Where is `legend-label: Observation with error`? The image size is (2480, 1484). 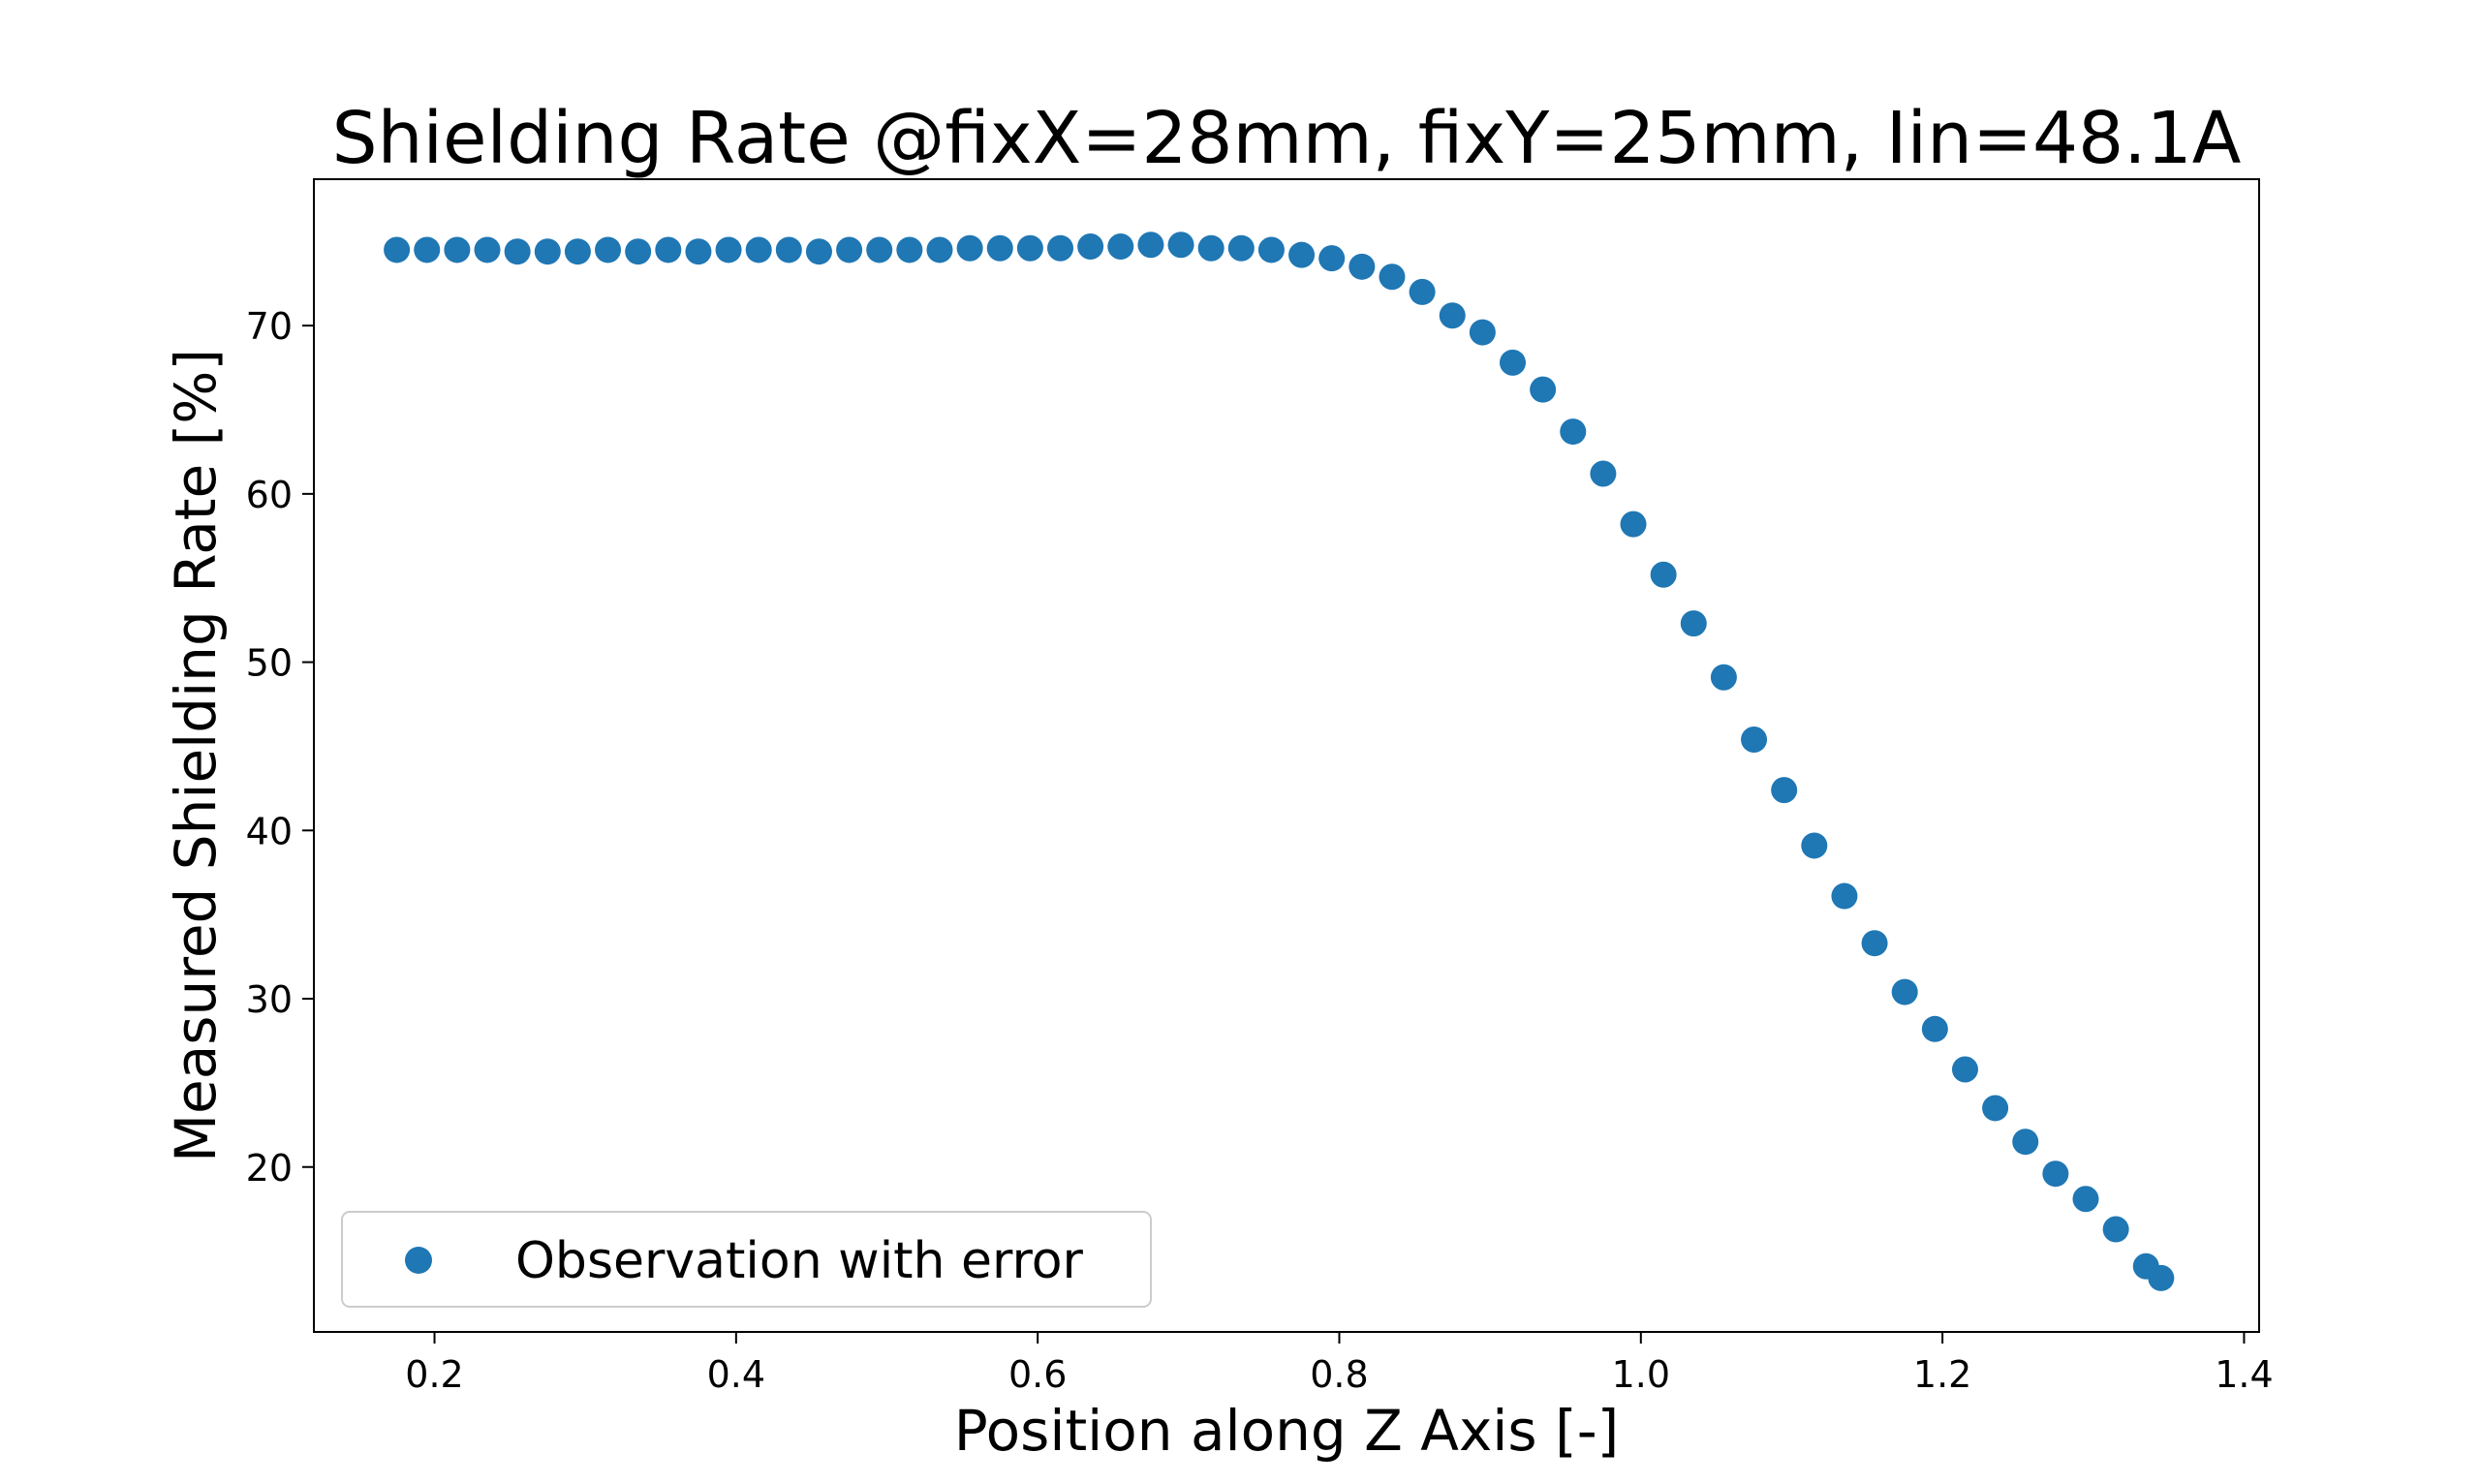
legend-label: Observation with error is located at coordinates (799, 1261).